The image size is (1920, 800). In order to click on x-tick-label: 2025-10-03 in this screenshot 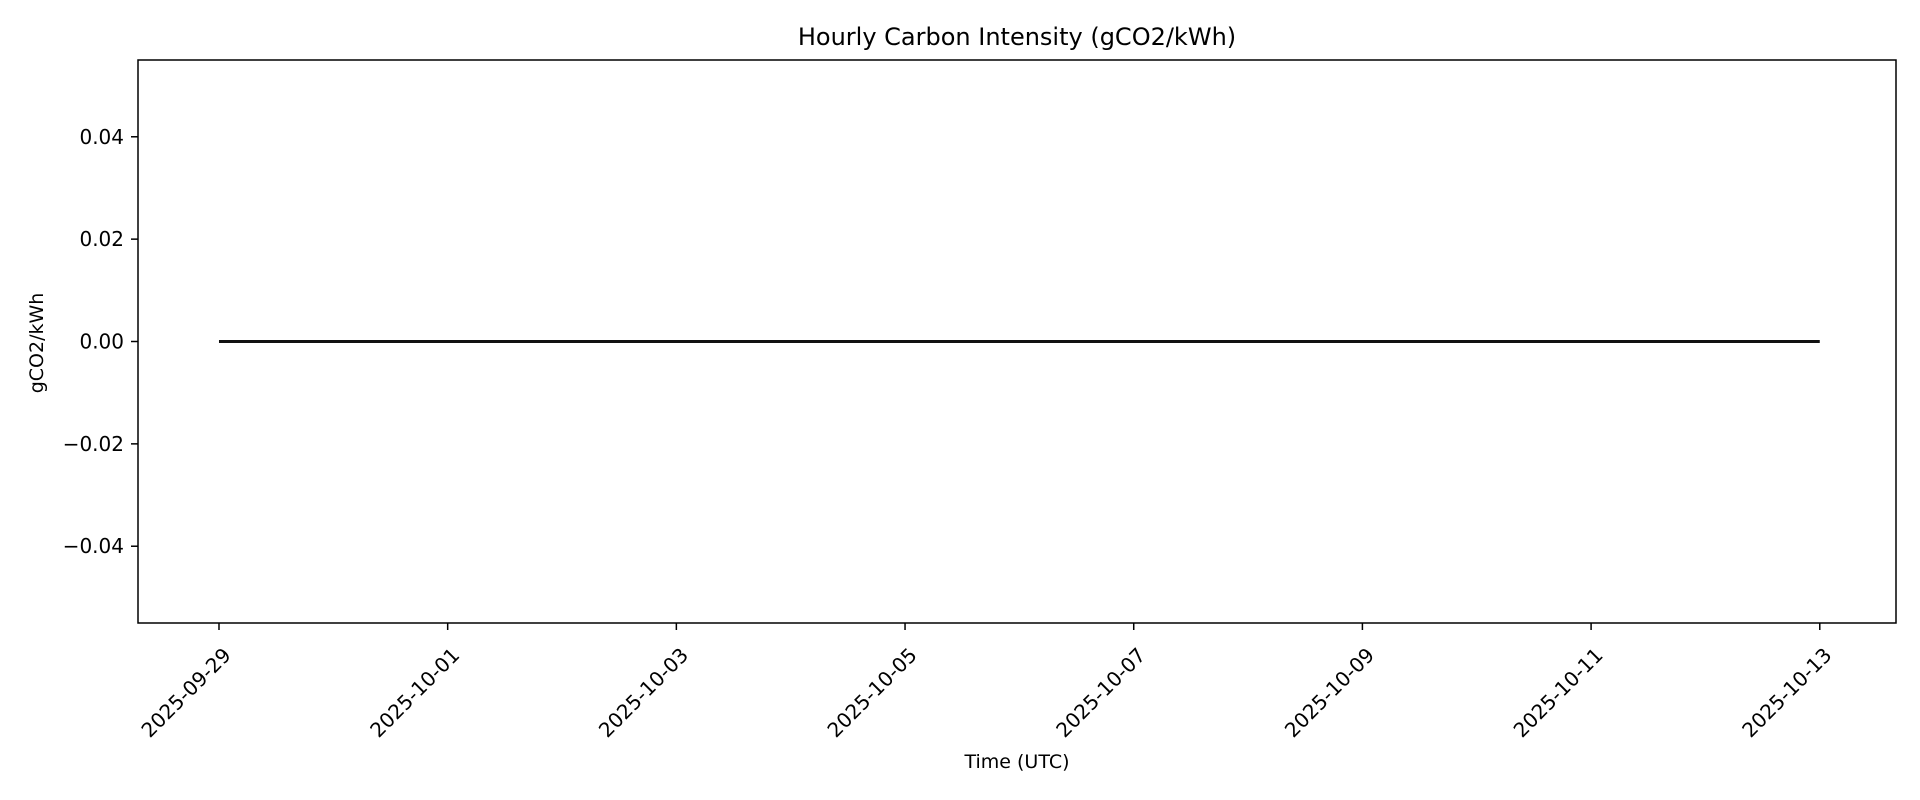, I will do `click(643, 692)`.